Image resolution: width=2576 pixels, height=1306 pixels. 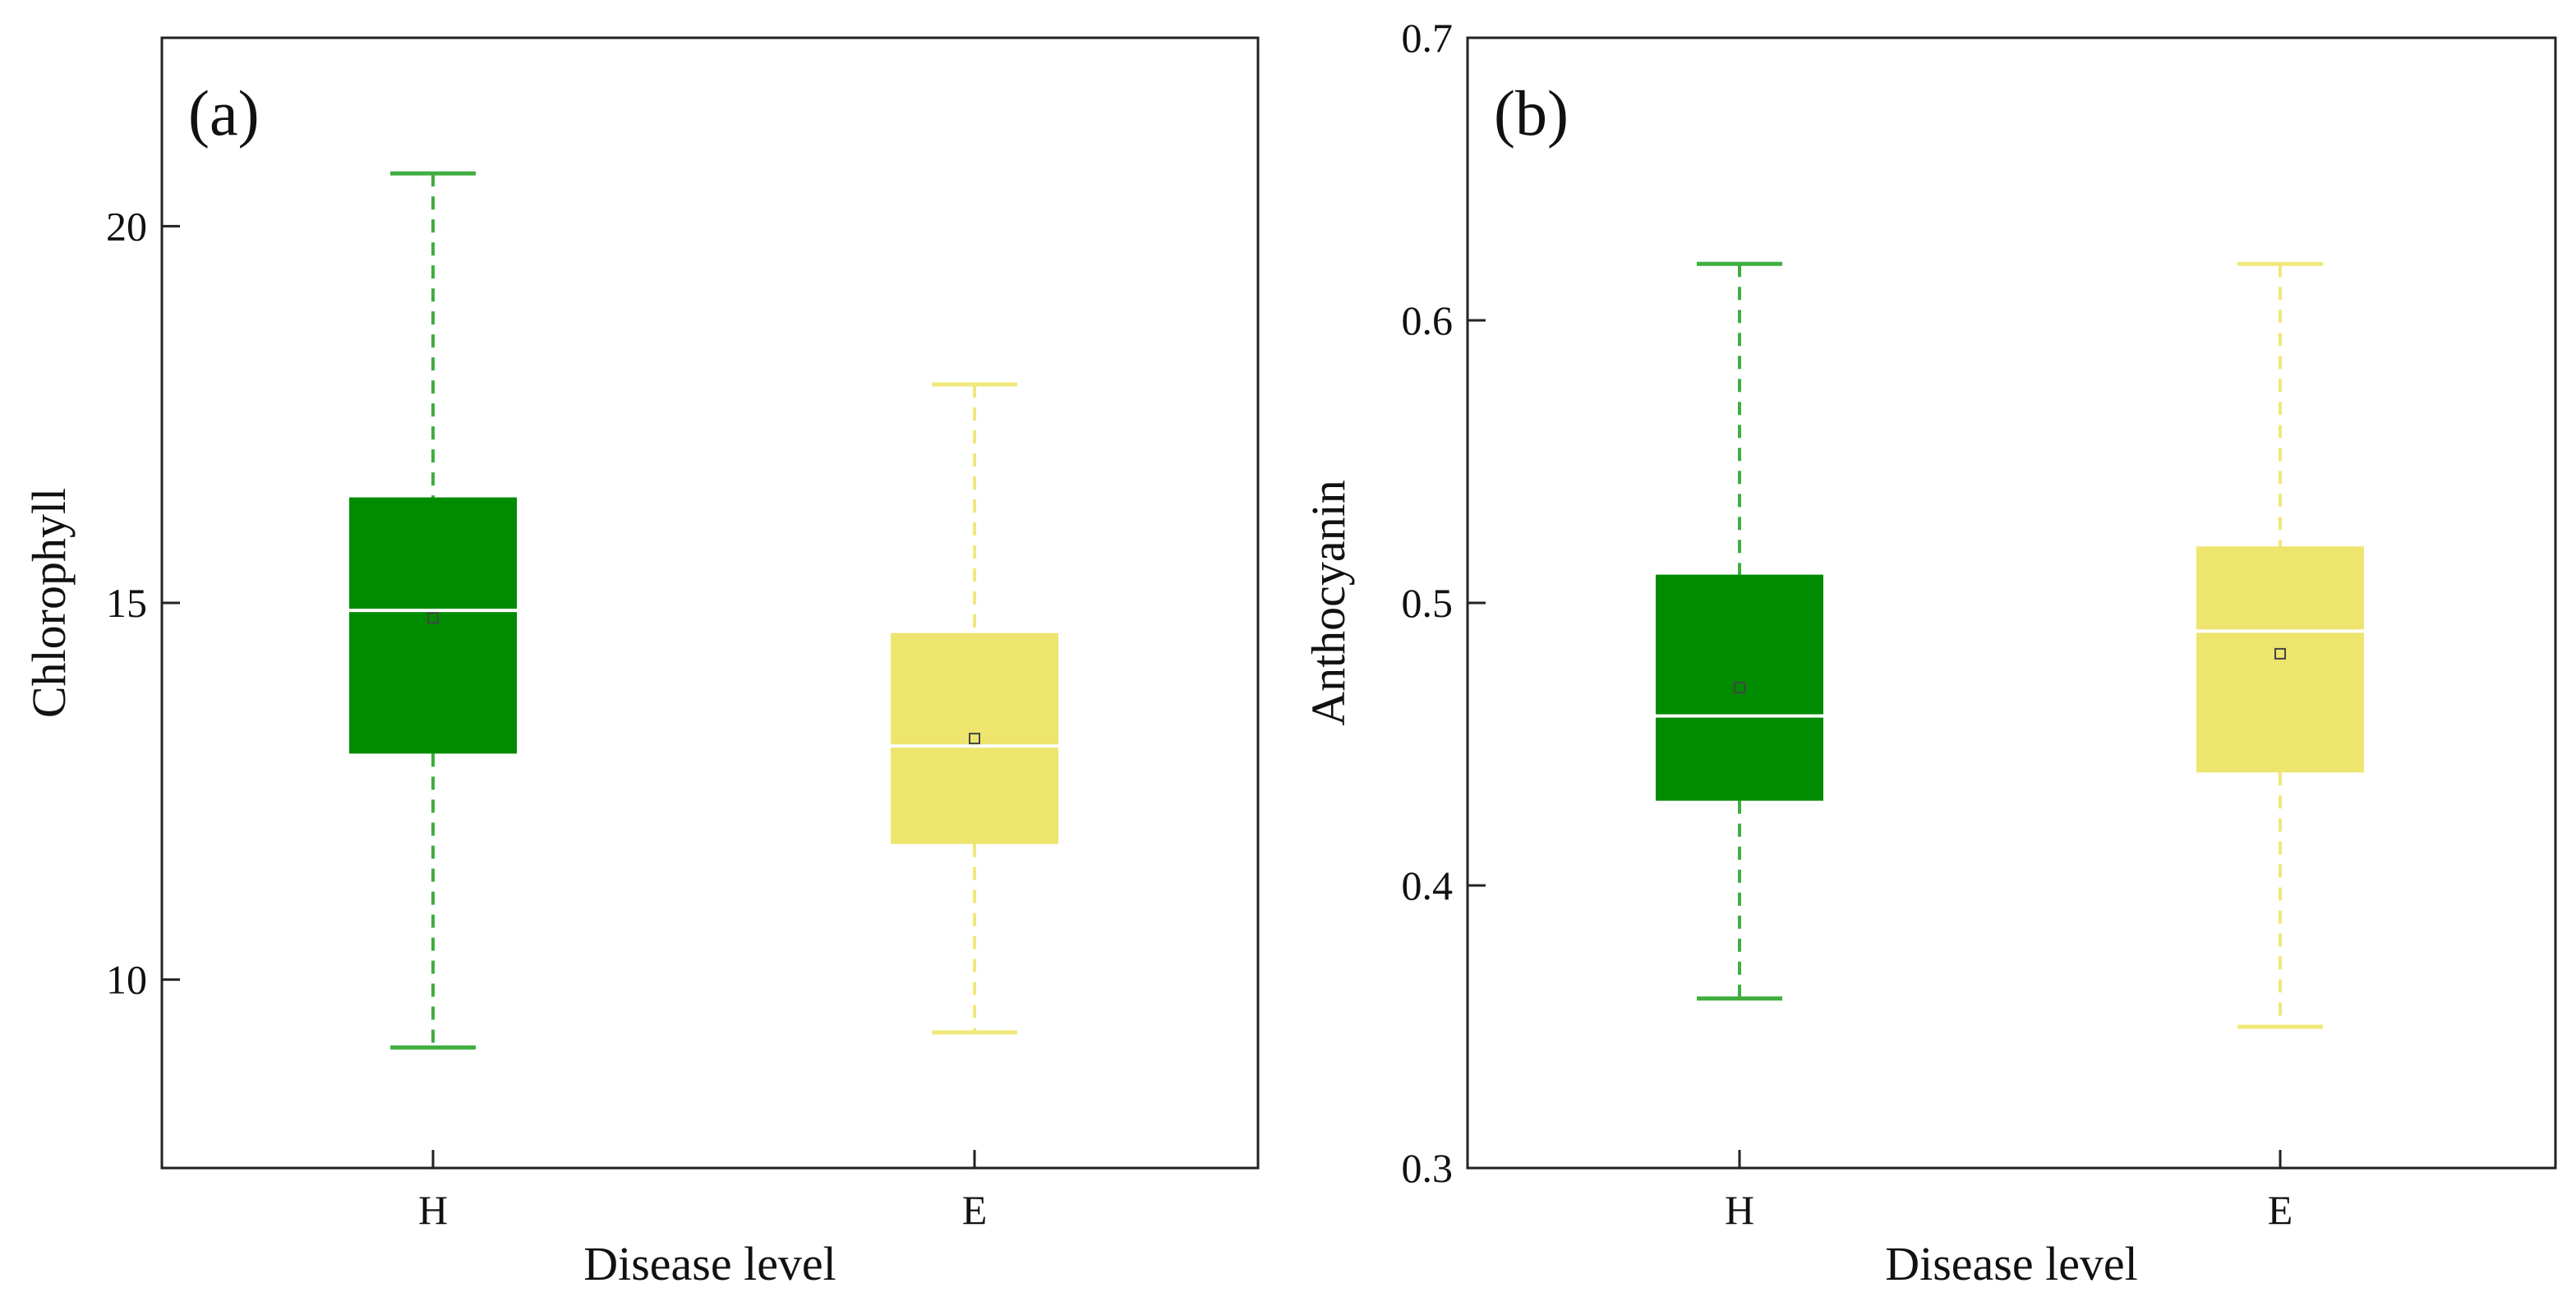 I want to click on panel-label: (b), so click(x=1531, y=113).